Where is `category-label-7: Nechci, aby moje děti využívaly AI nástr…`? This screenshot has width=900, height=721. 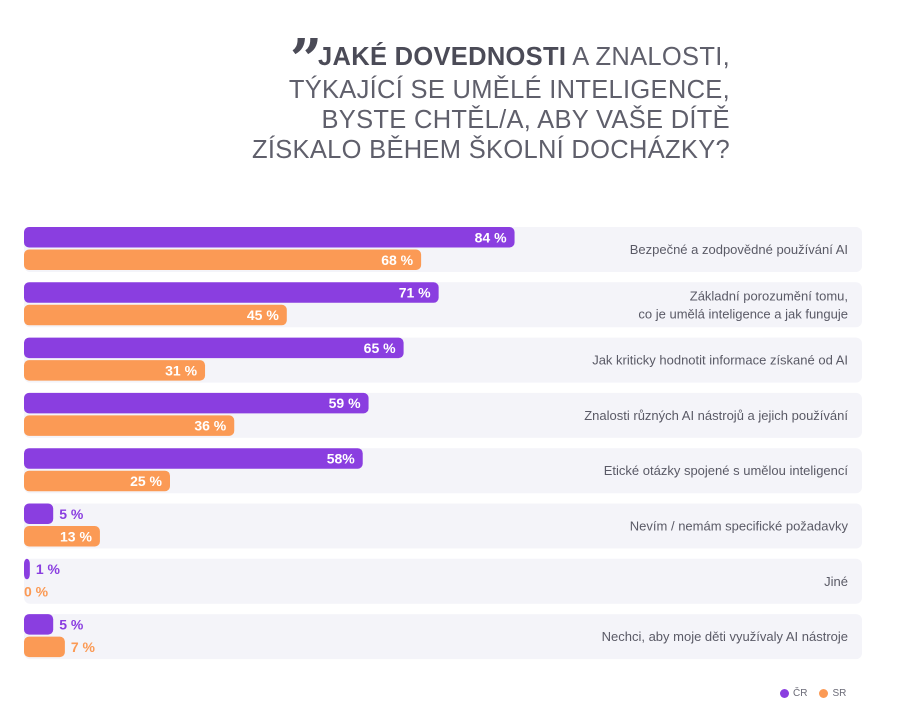 category-label-7: Nechci, aby moje děti využívaly AI nástr… is located at coordinates (725, 636).